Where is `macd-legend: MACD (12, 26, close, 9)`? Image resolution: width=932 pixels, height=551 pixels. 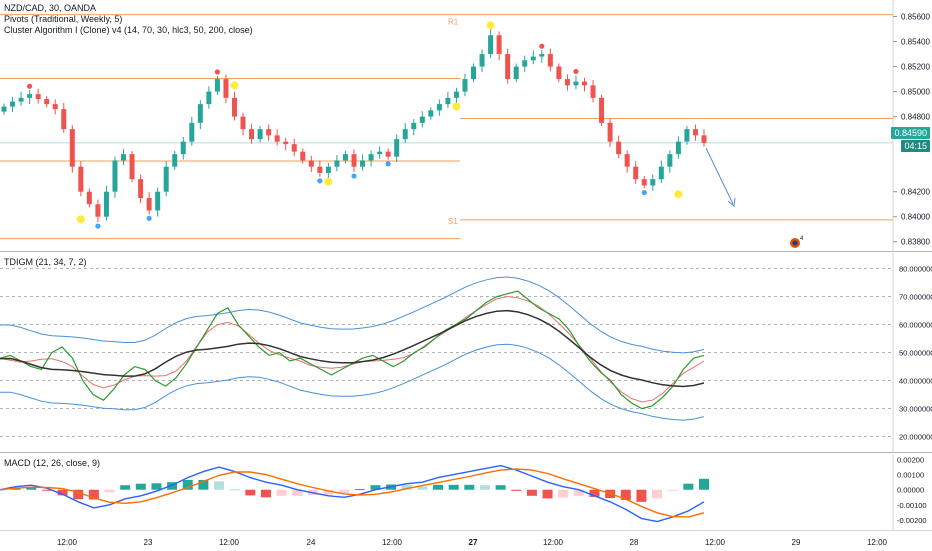 macd-legend: MACD (12, 26, close, 9) is located at coordinates (52, 463).